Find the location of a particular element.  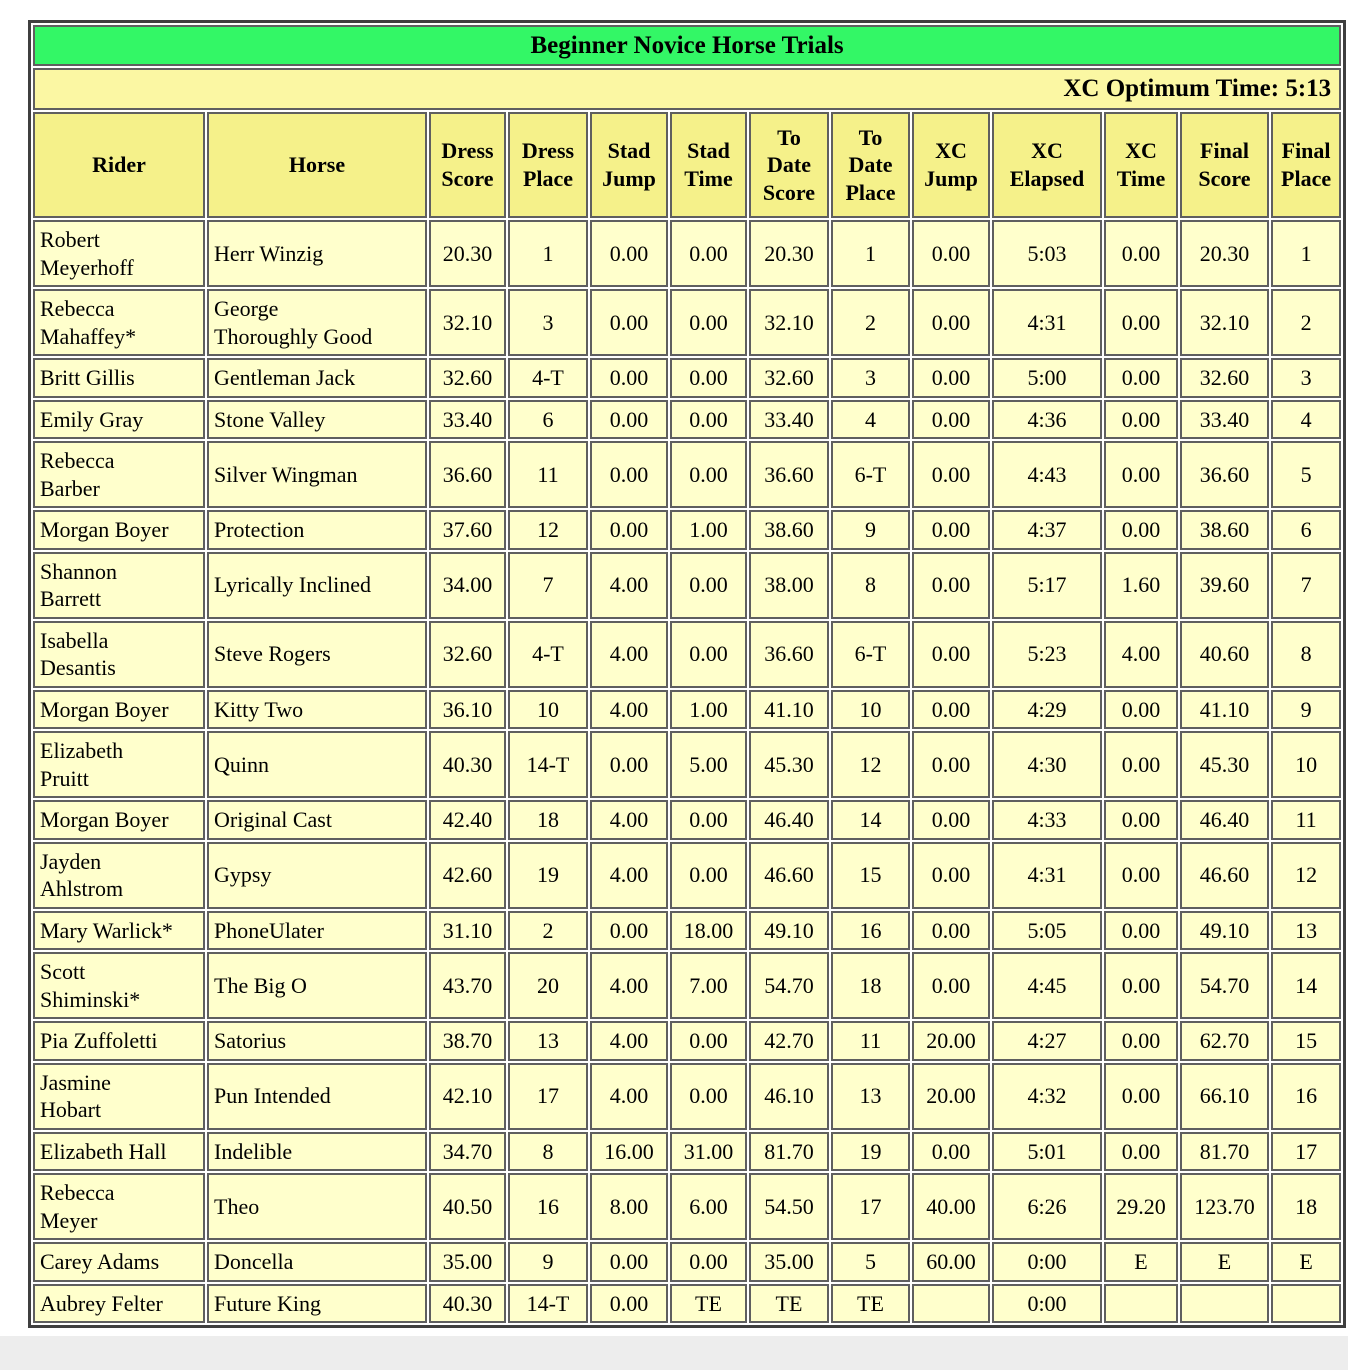

page-title: Beginner Novice Horse Trials is located at coordinates (687, 46).